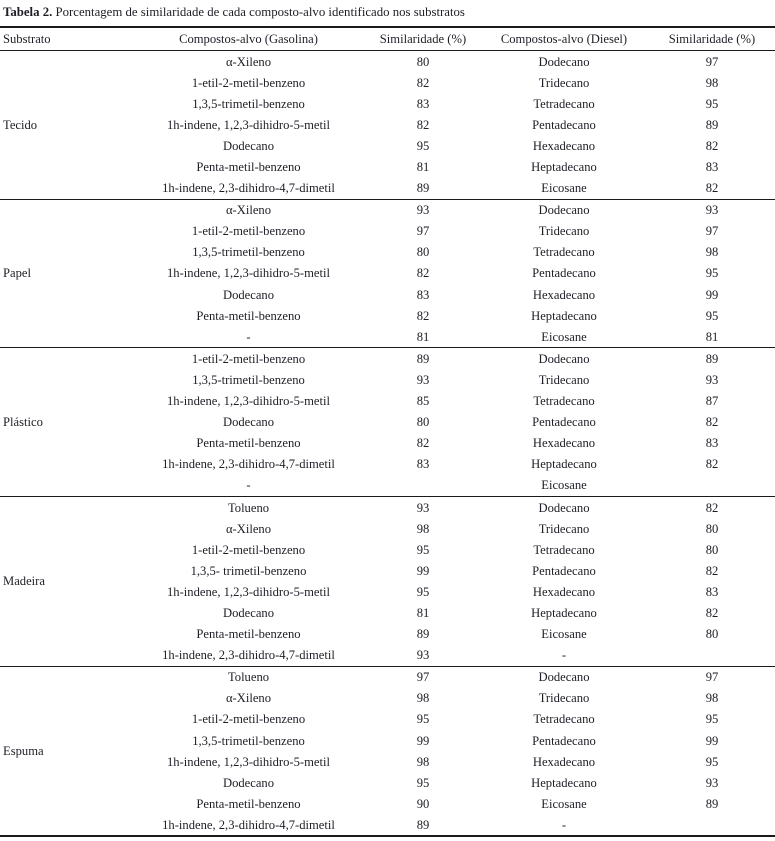  Describe the element at coordinates (423, 401) in the screenshot. I see `similarity-gasoline-cell: 85` at that location.